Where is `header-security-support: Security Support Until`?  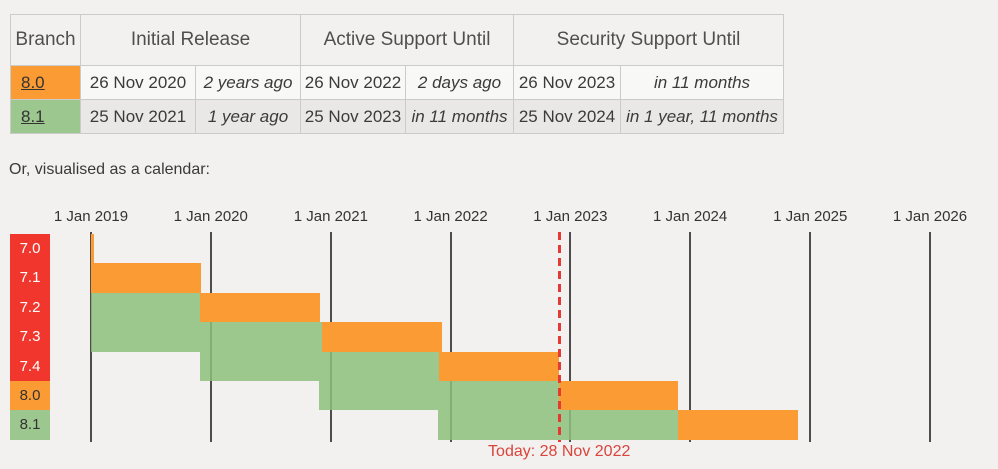 header-security-support: Security Support Until is located at coordinates (649, 40).